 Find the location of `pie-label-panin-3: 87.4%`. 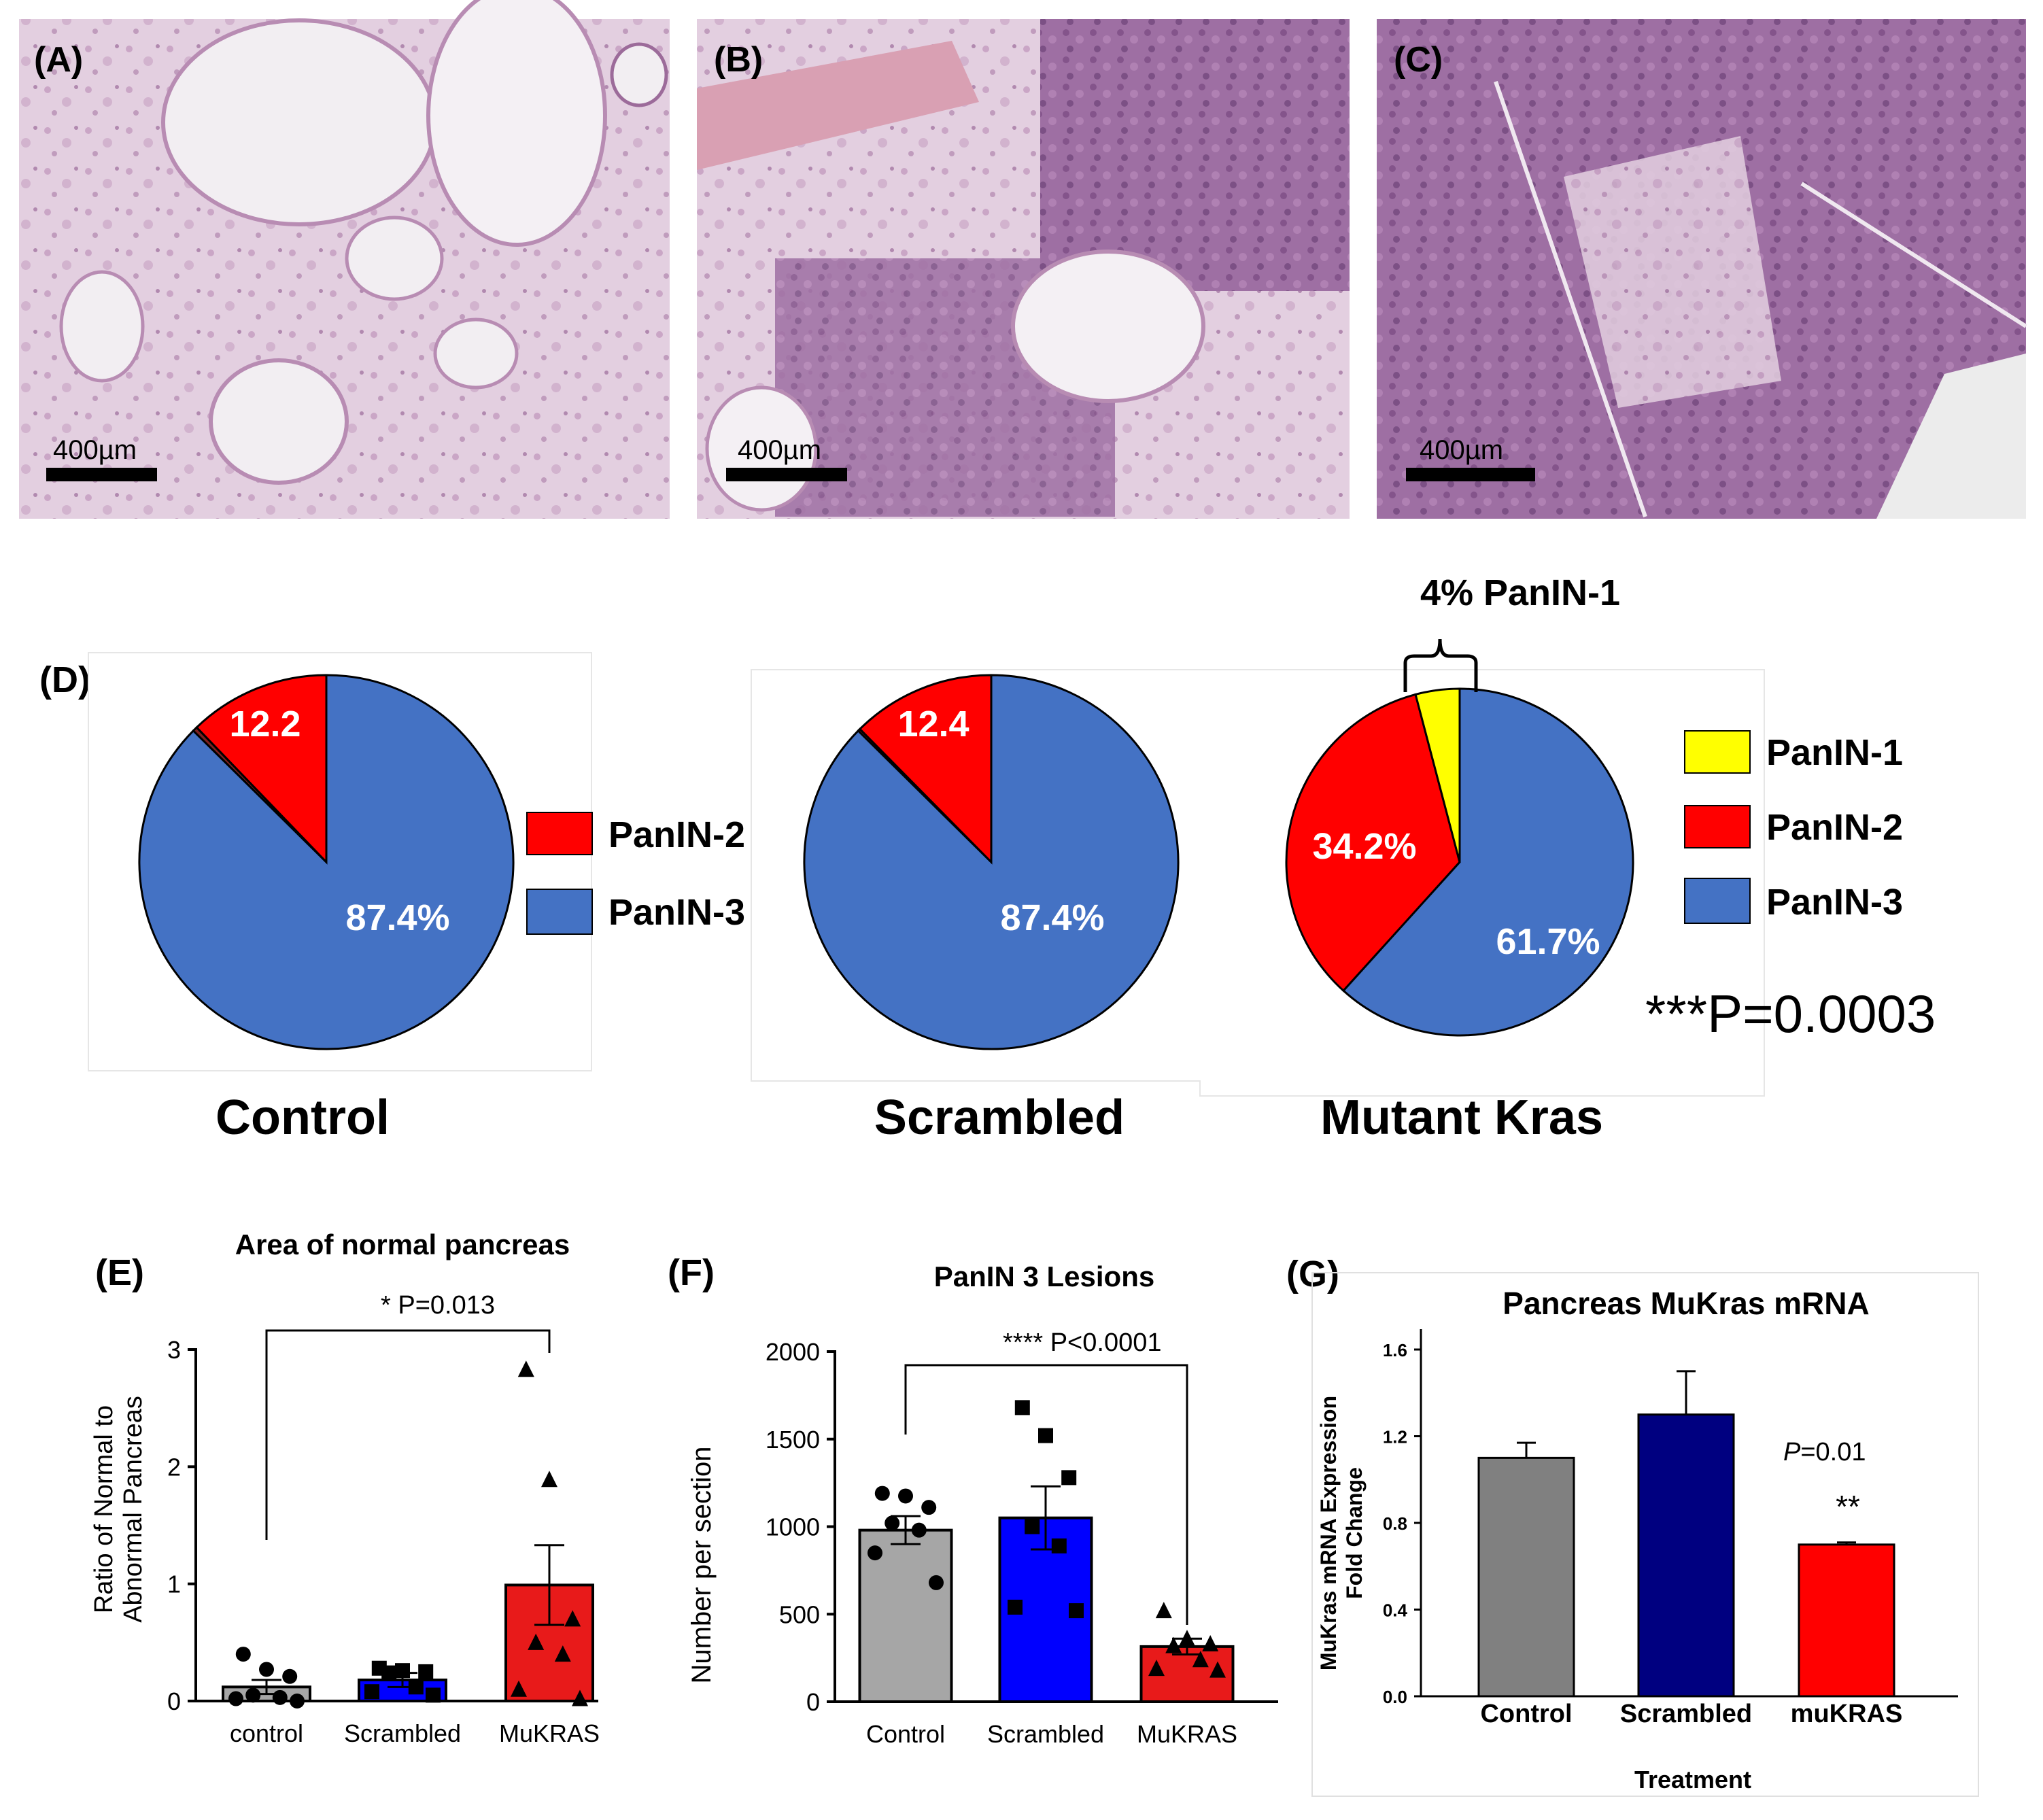

pie-label-panin-3: 87.4% is located at coordinates (1052, 917).